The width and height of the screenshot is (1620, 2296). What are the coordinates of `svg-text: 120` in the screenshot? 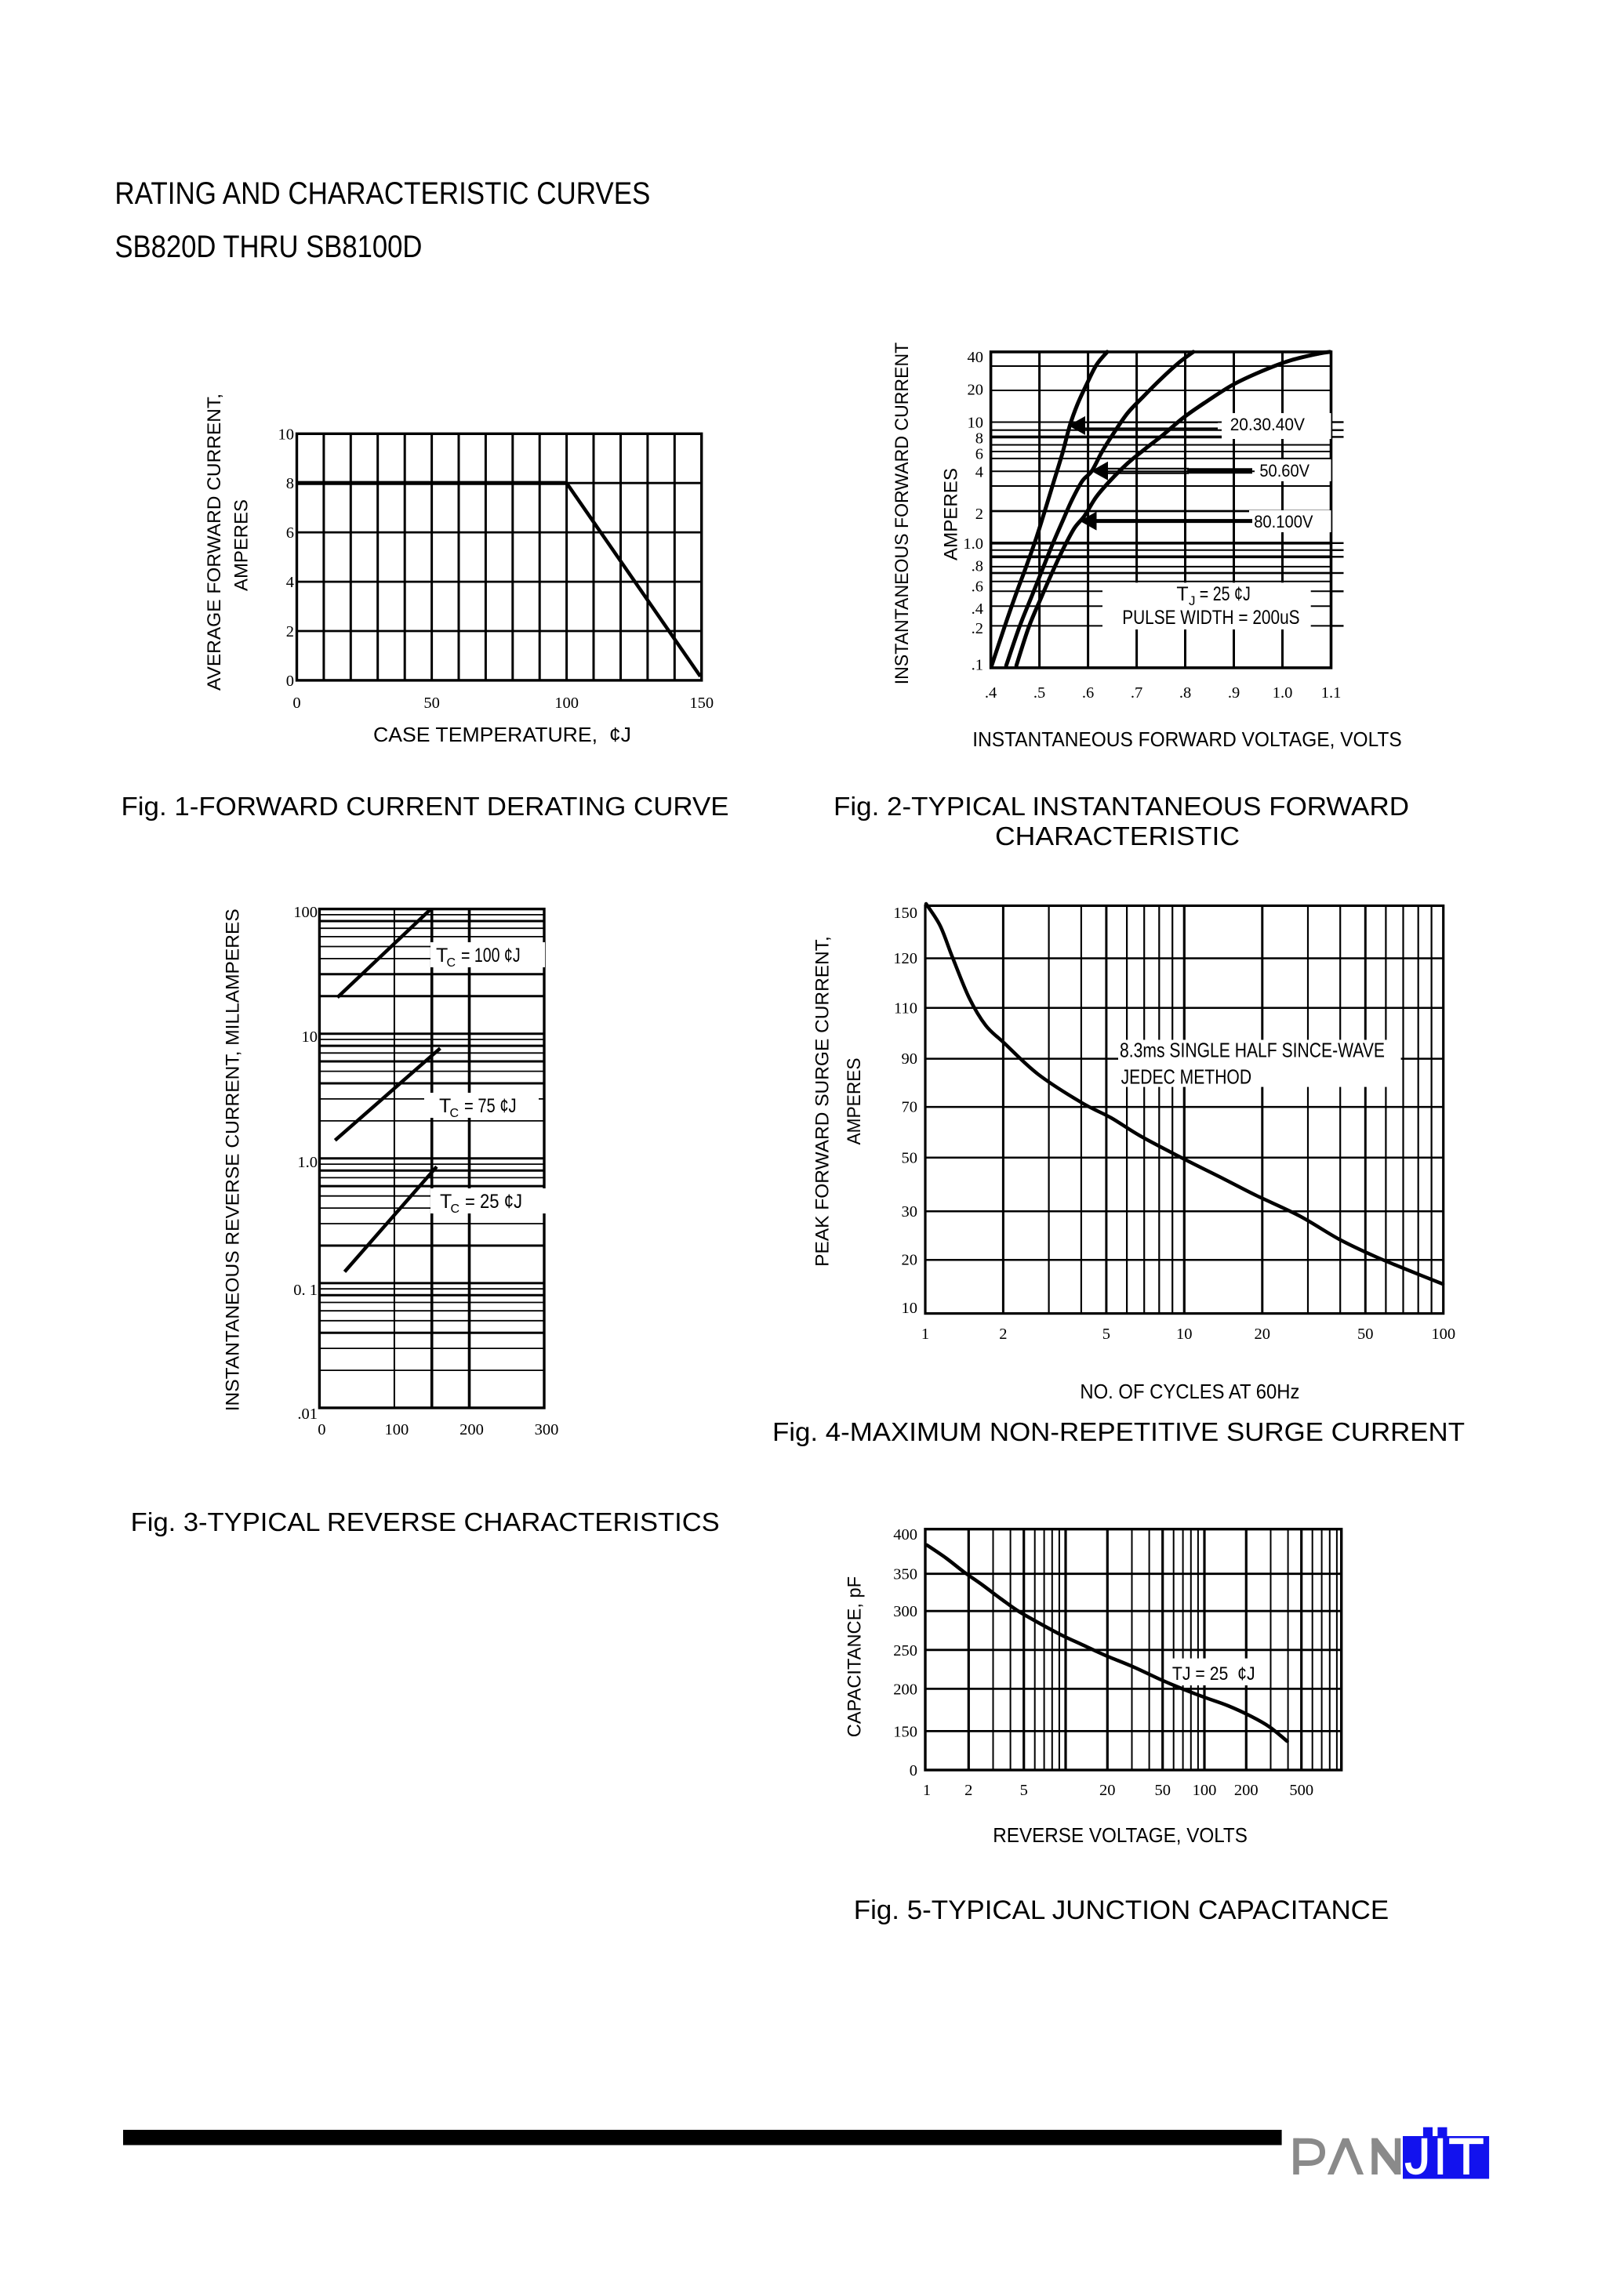 It's located at (905, 958).